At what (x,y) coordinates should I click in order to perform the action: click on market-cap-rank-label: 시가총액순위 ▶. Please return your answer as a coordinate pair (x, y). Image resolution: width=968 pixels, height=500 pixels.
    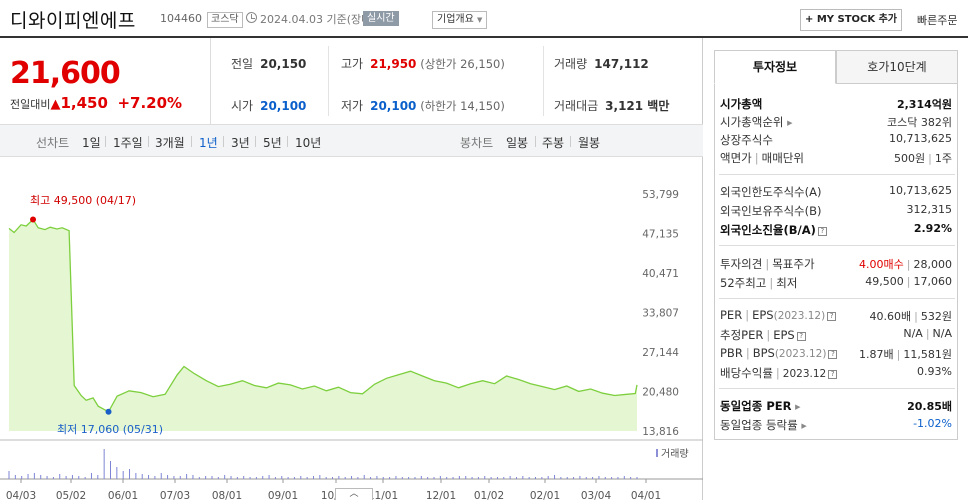
    Looking at the image, I should click on (756, 122).